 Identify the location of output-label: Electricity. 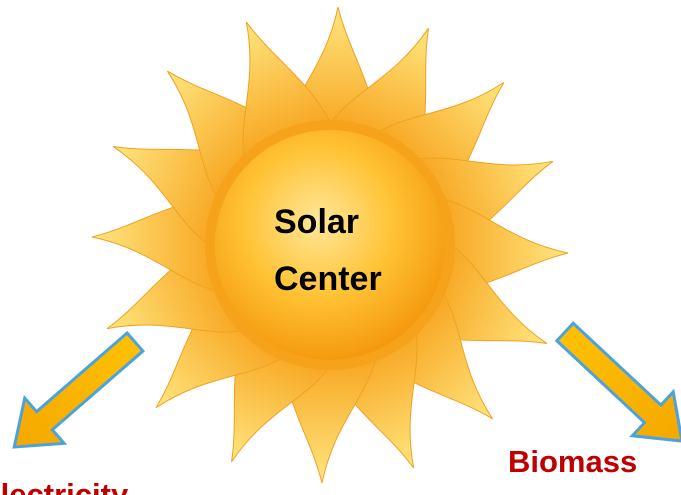
(64, 486).